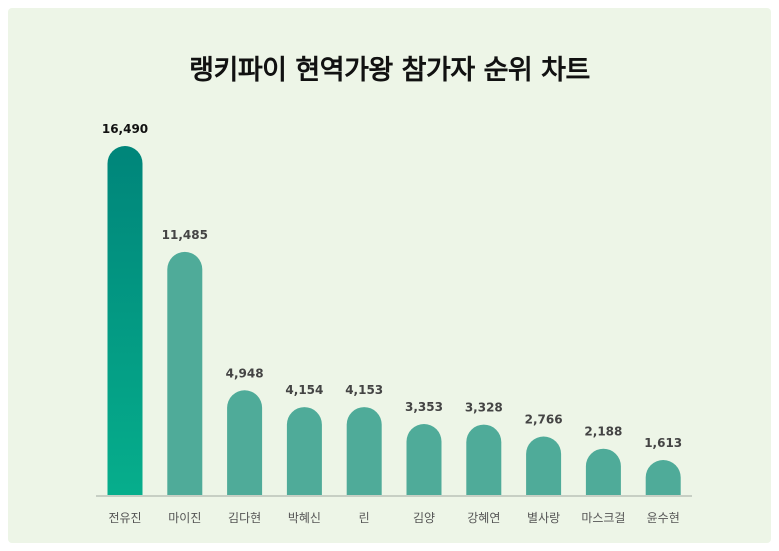 This screenshot has height=551, width=779. Describe the element at coordinates (245, 442) in the screenshot. I see `bar-김다현` at that location.